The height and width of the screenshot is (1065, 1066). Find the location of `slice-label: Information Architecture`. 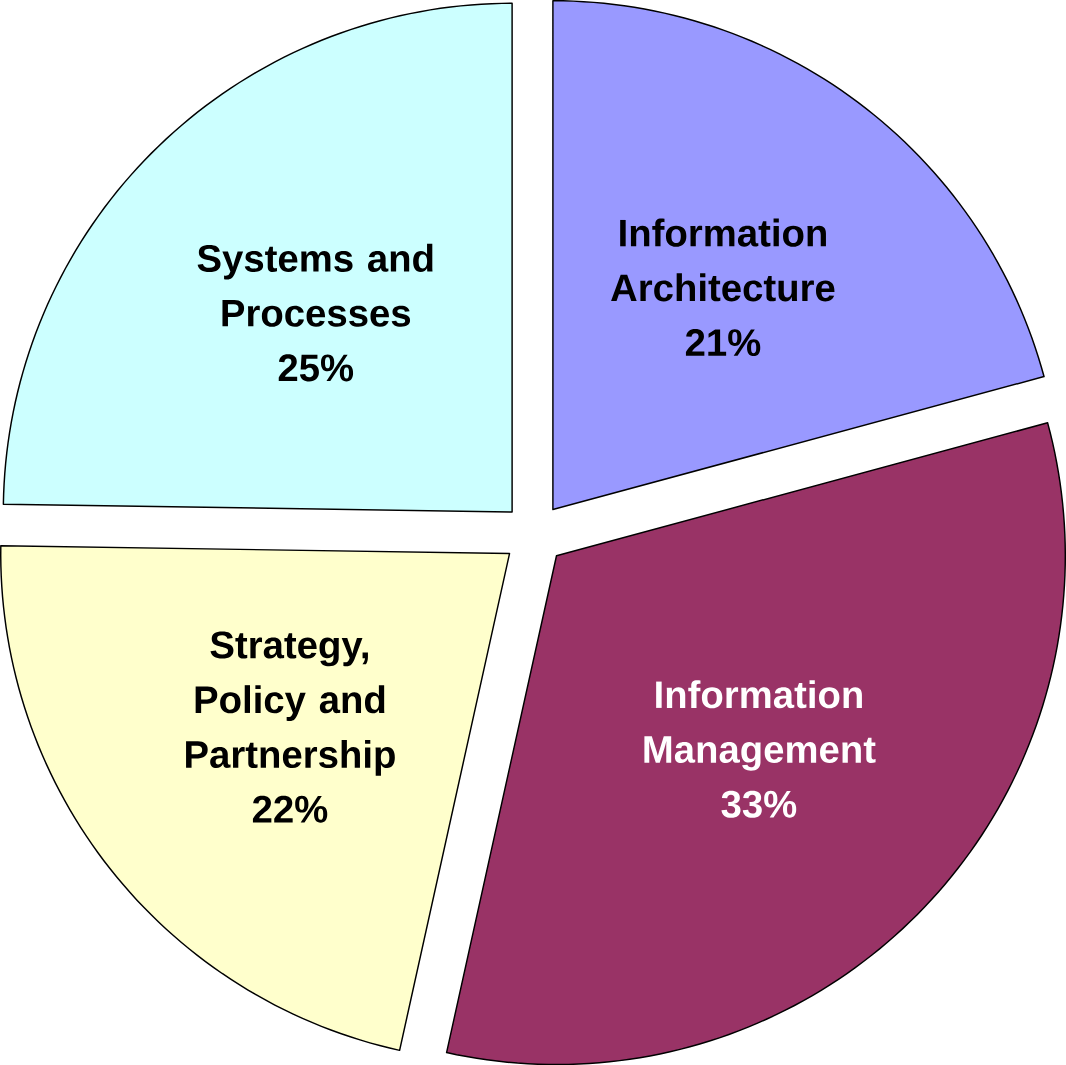

slice-label: Information Architecture is located at coordinates (723, 260).